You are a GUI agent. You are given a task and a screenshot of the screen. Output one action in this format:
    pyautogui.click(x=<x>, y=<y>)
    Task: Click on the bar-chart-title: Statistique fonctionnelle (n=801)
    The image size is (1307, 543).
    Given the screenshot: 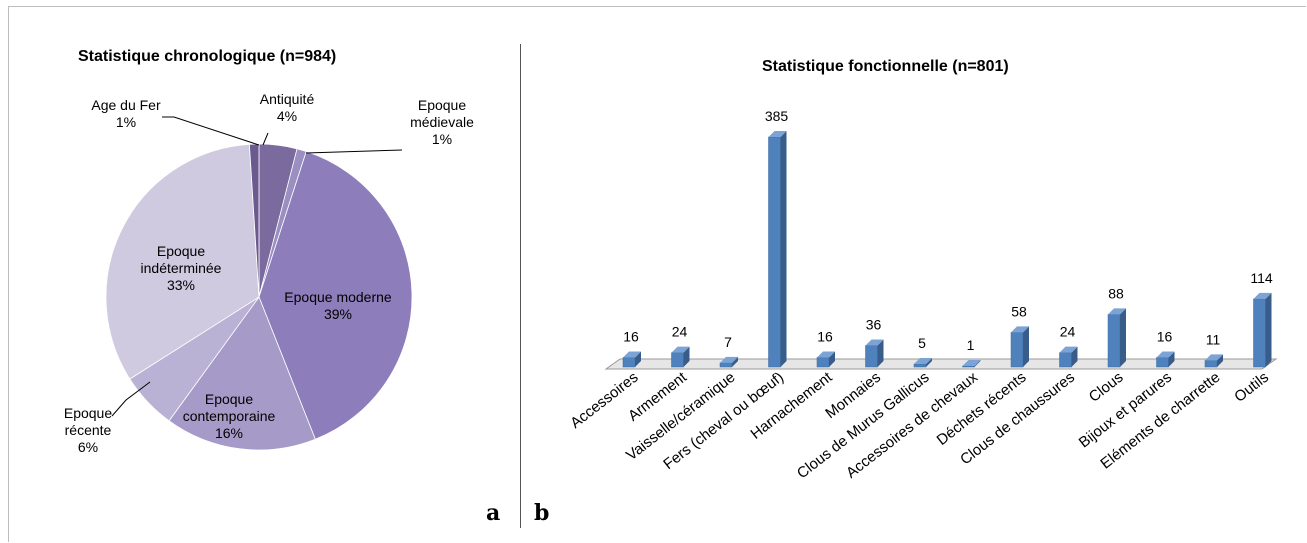 What is the action you would take?
    pyautogui.click(x=885, y=66)
    